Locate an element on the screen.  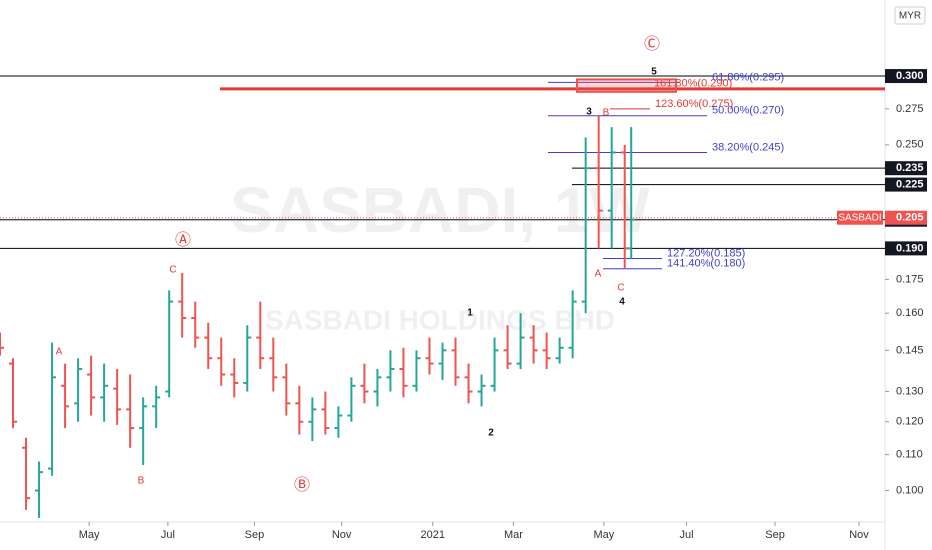
wave-label: 2 is located at coordinates (491, 433).